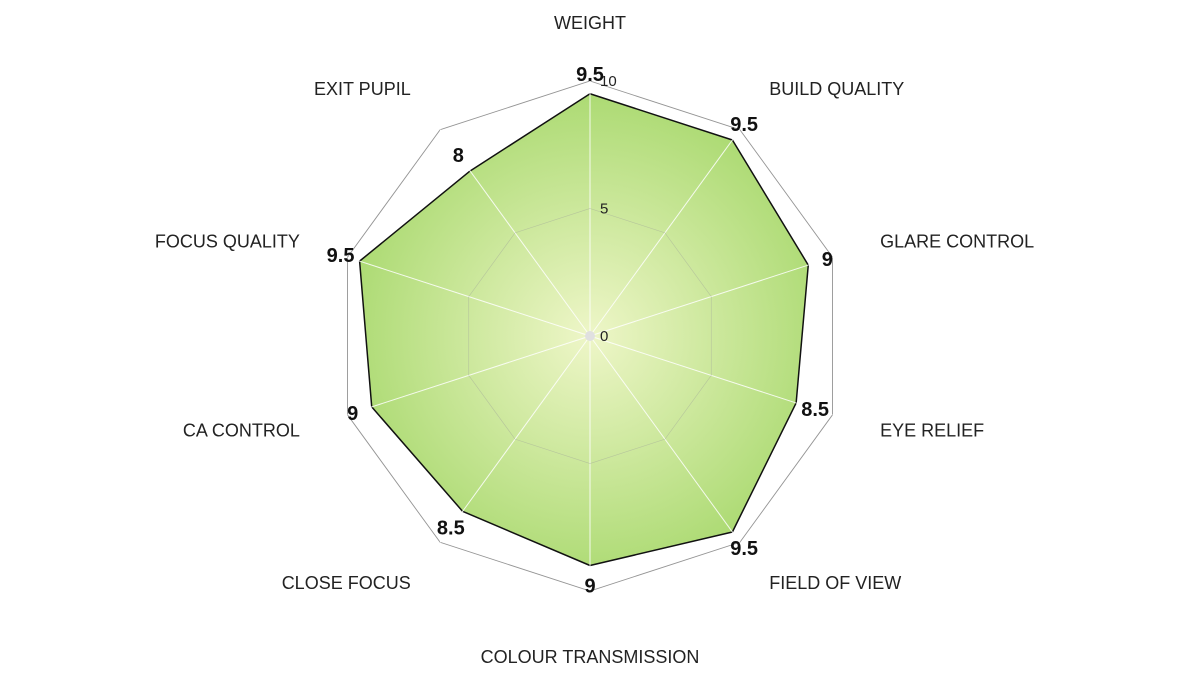 The height and width of the screenshot is (679, 1190). I want to click on tick-labels: 0 5 10, so click(608, 209).